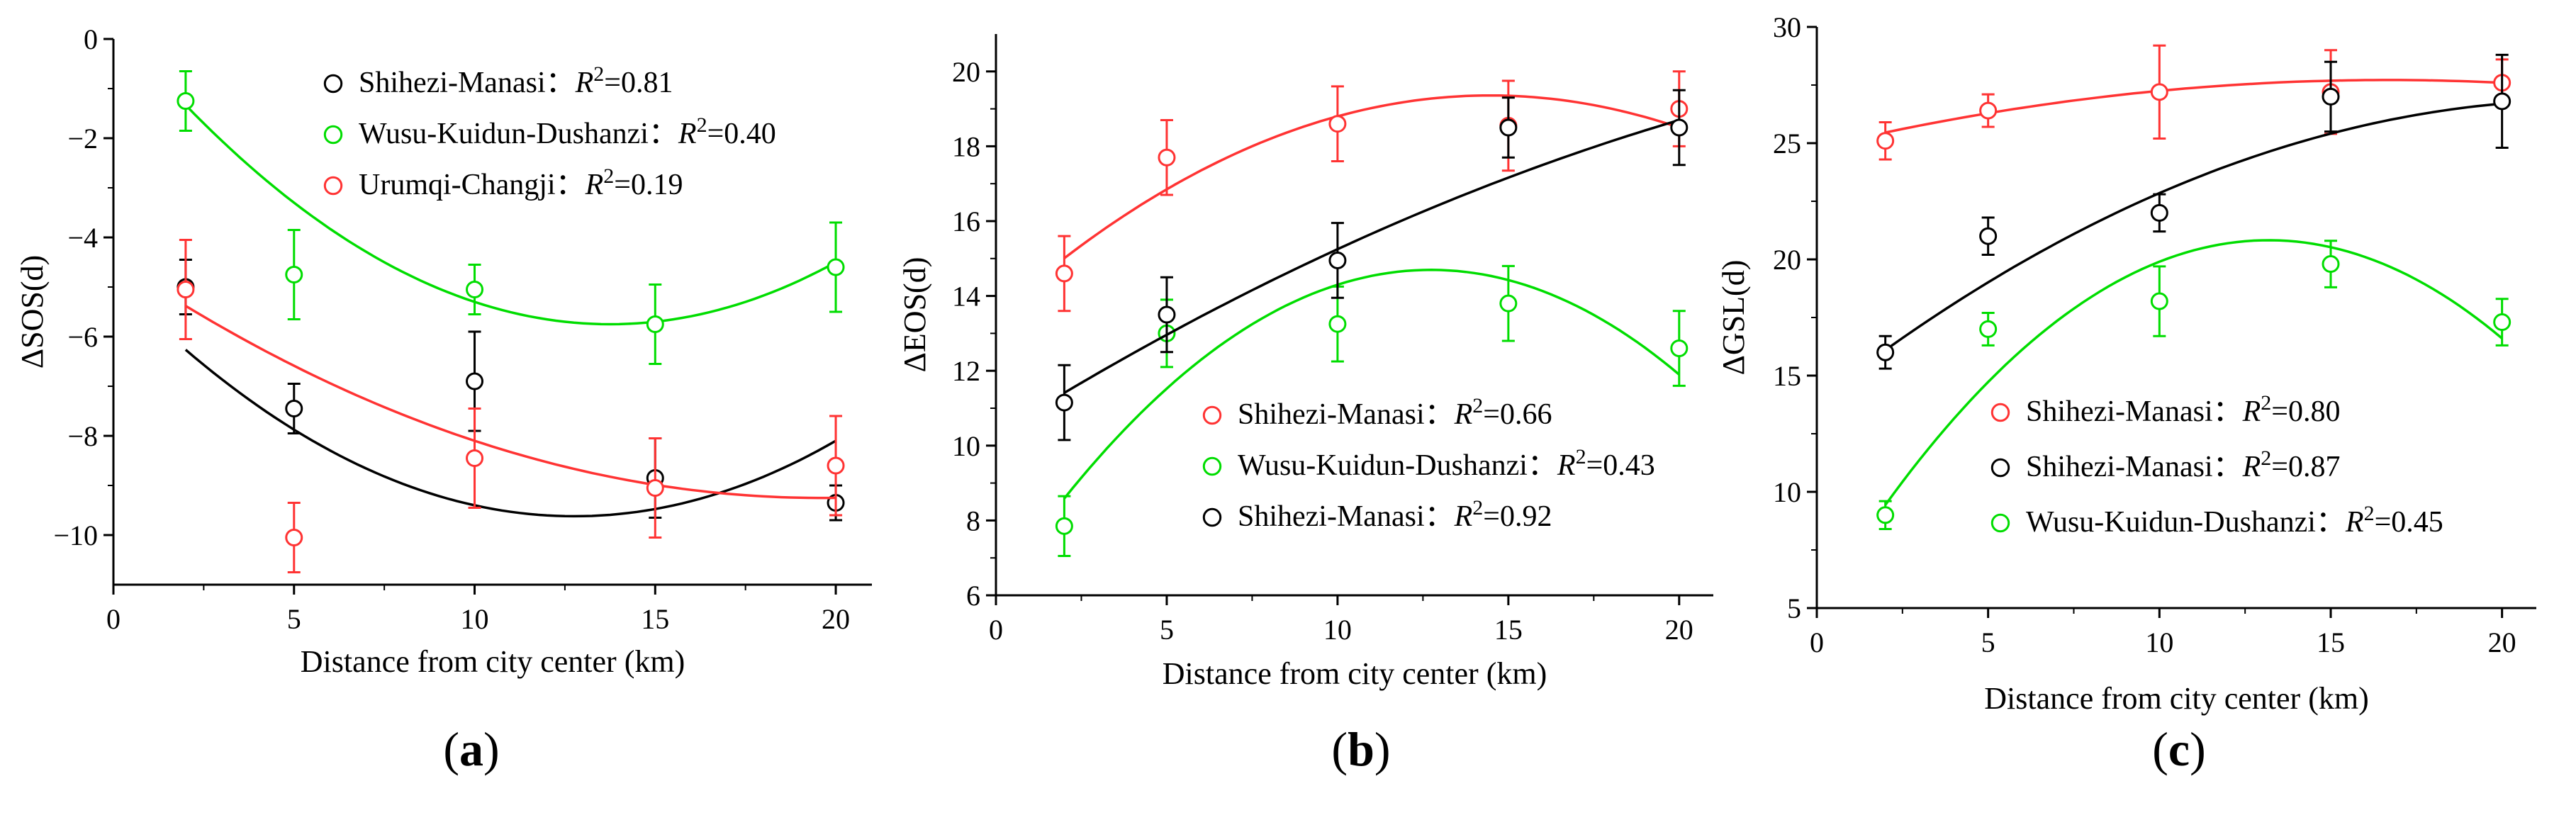 The height and width of the screenshot is (815, 2576). Describe the element at coordinates (2234, 521) in the screenshot. I see `legend-entry: Wusu-Kuidun-Dushanzi：R2=0.45` at that location.